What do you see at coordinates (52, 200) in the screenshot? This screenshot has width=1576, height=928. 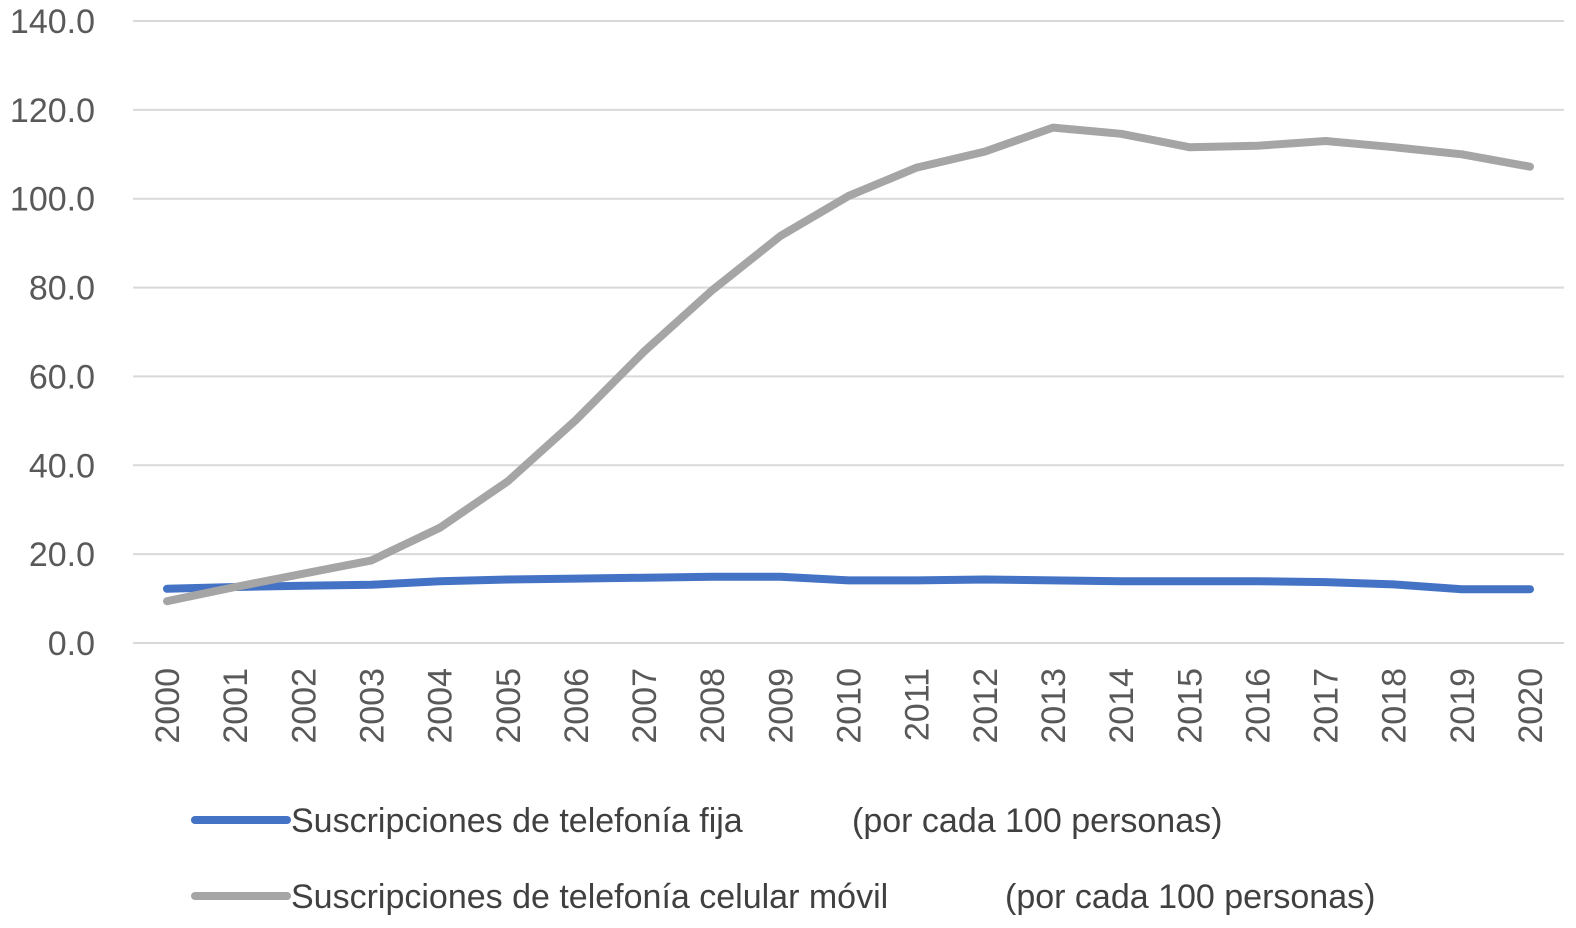 I see `y-tick-label: 100.0` at bounding box center [52, 200].